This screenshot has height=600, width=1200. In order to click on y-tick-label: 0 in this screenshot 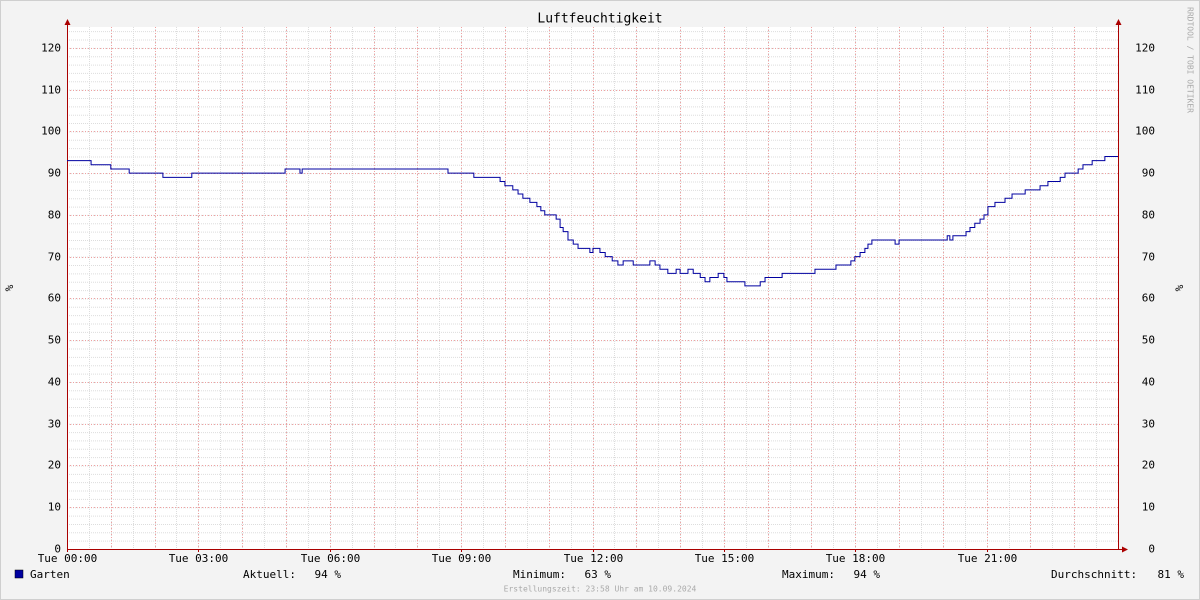, I will do `click(57, 549)`.